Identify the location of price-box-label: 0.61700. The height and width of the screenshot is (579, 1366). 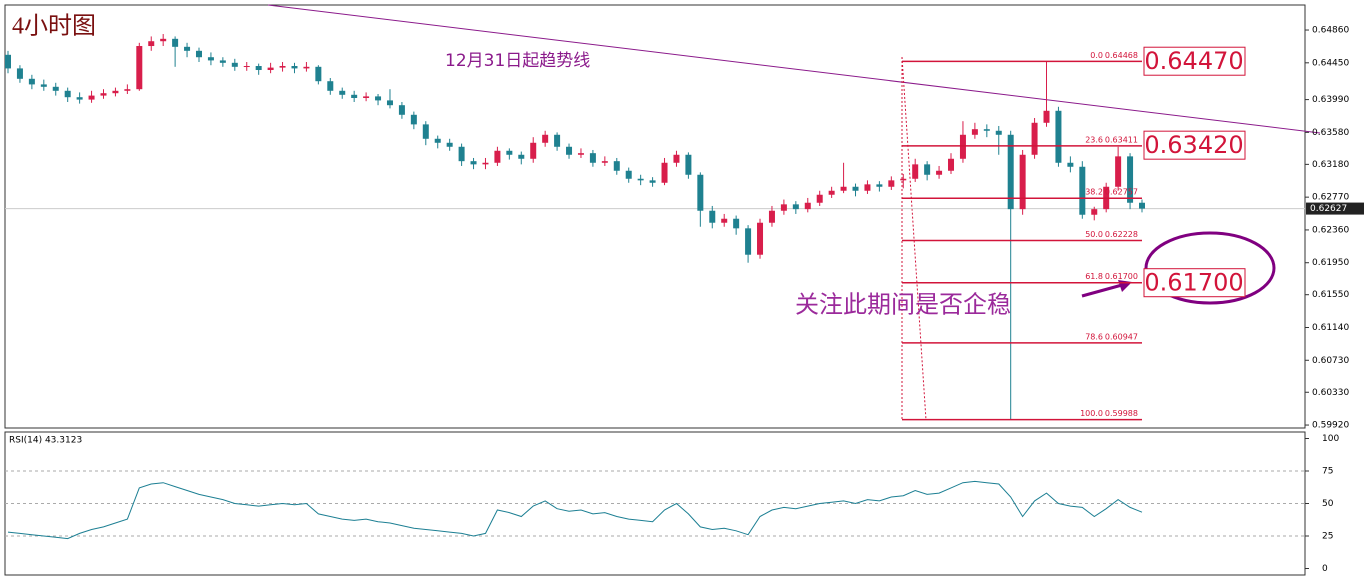
(1193, 283).